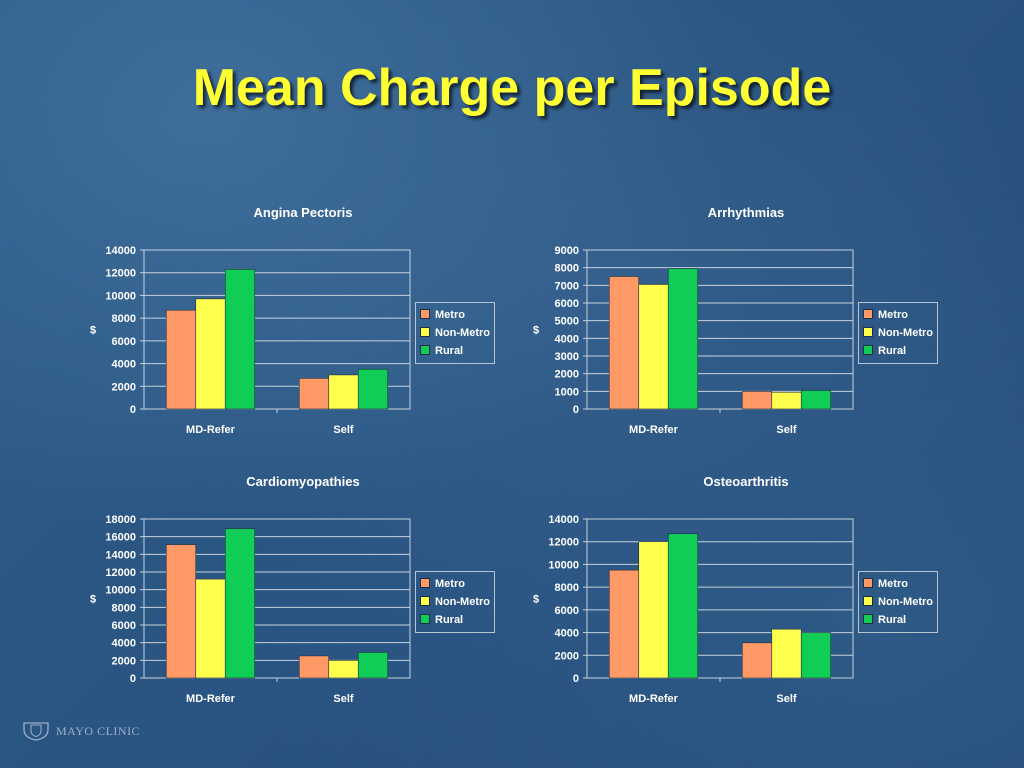  Describe the element at coordinates (567, 251) in the screenshot. I see `y-tick-label: 9000` at that location.